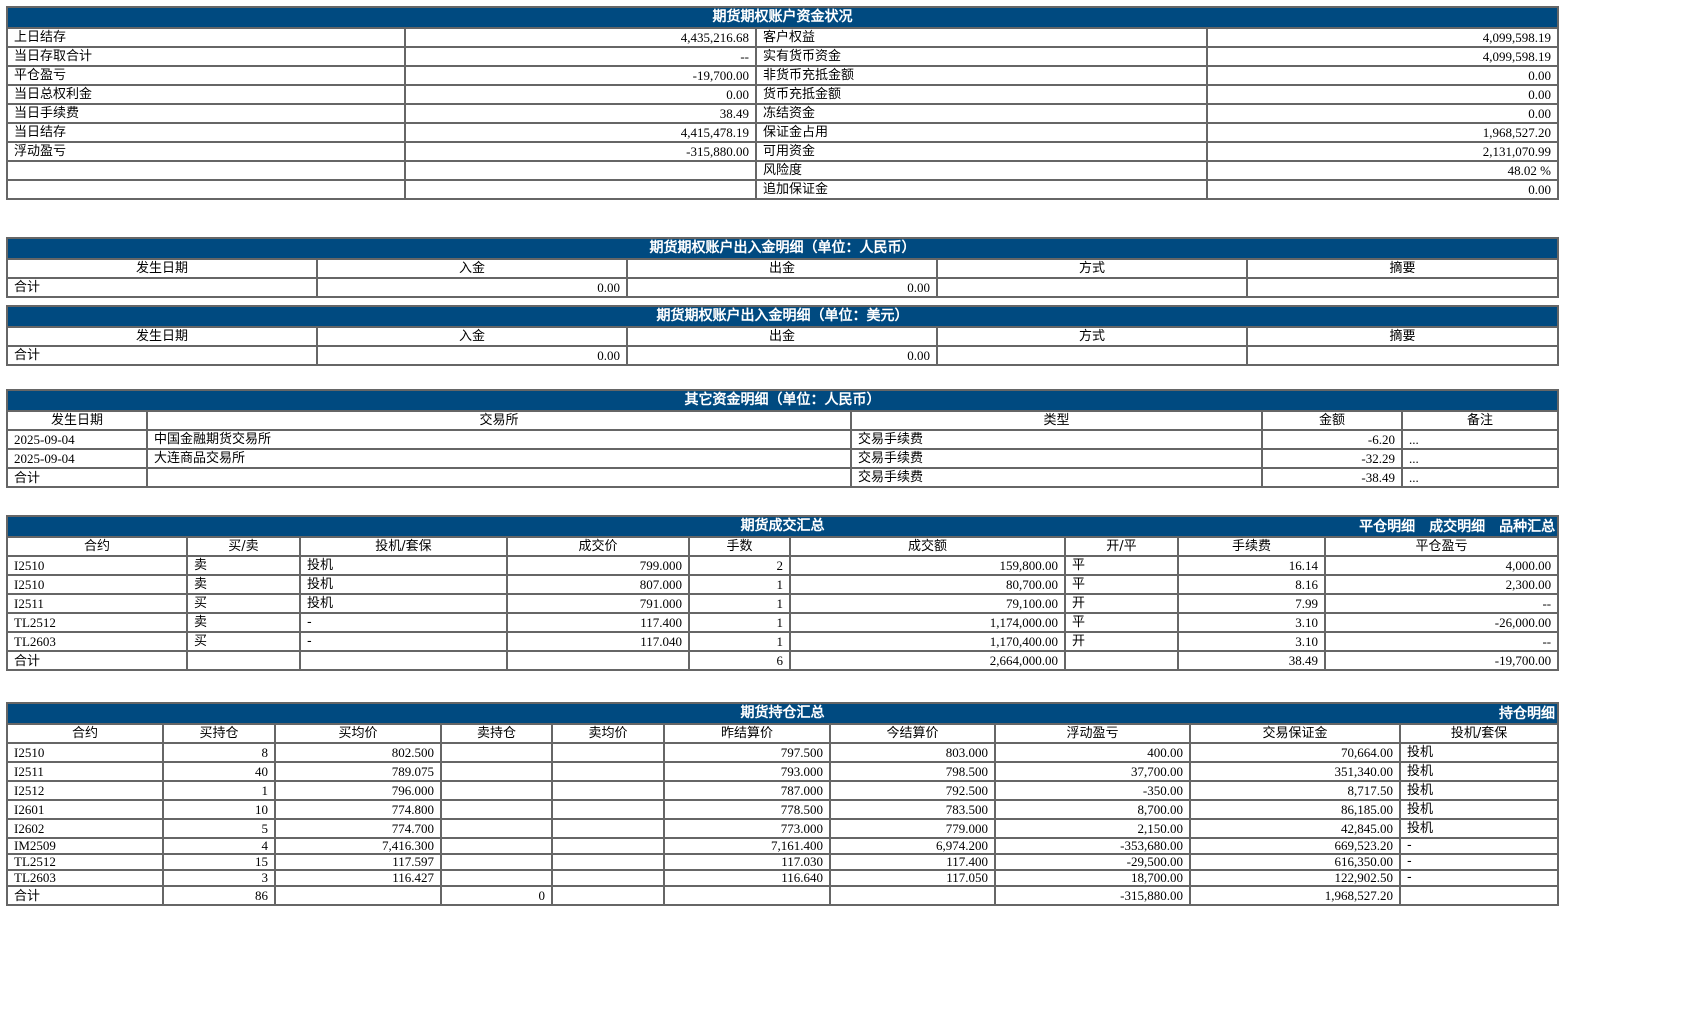 The height and width of the screenshot is (1012, 1707). What do you see at coordinates (981, 189) in the screenshot?
I see `table-cell: 追加保证金` at bounding box center [981, 189].